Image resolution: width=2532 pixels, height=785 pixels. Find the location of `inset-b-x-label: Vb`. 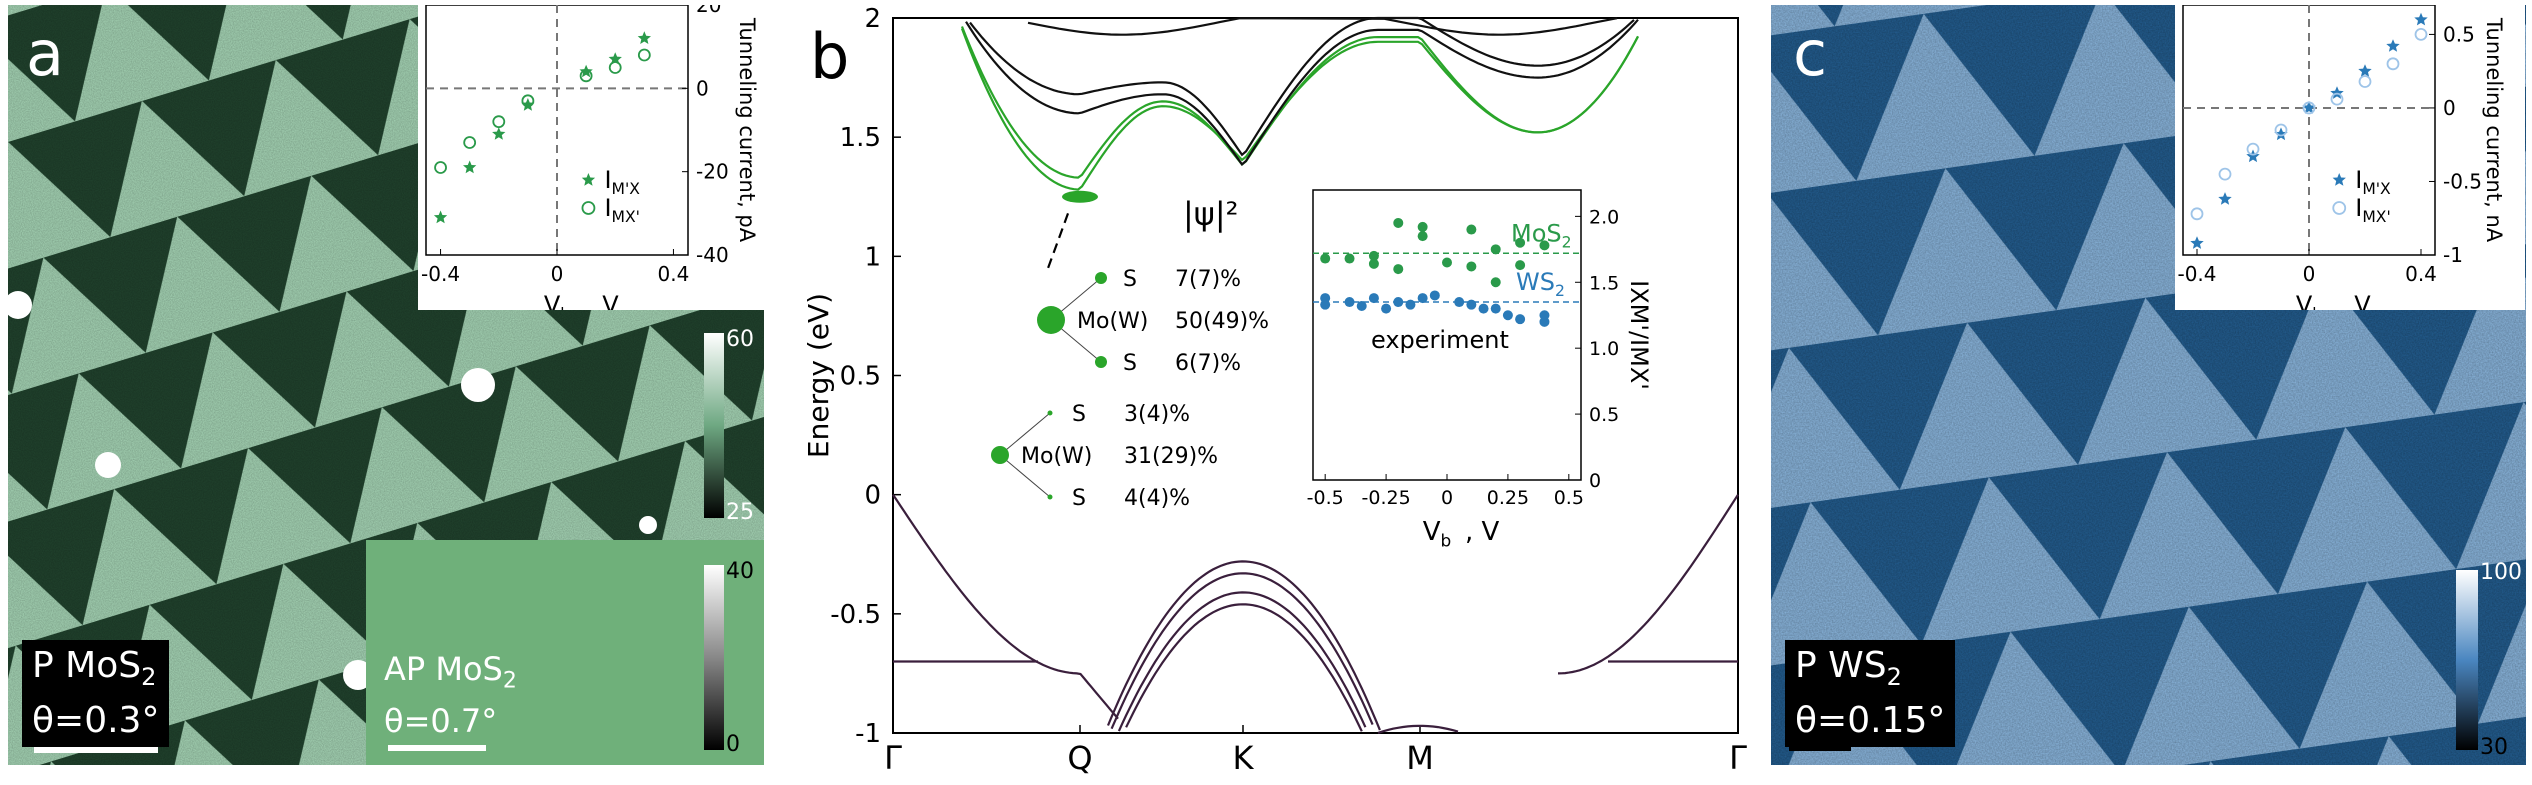

inset-b-x-label: Vb is located at coordinates (1437, 534).